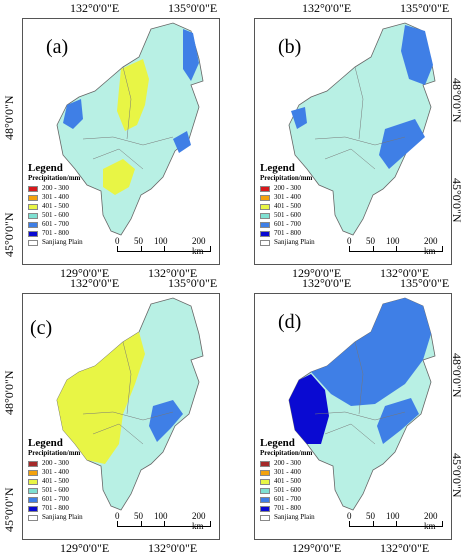  What do you see at coordinates (41, 328) in the screenshot?
I see `panel-label: (c)` at bounding box center [41, 328].